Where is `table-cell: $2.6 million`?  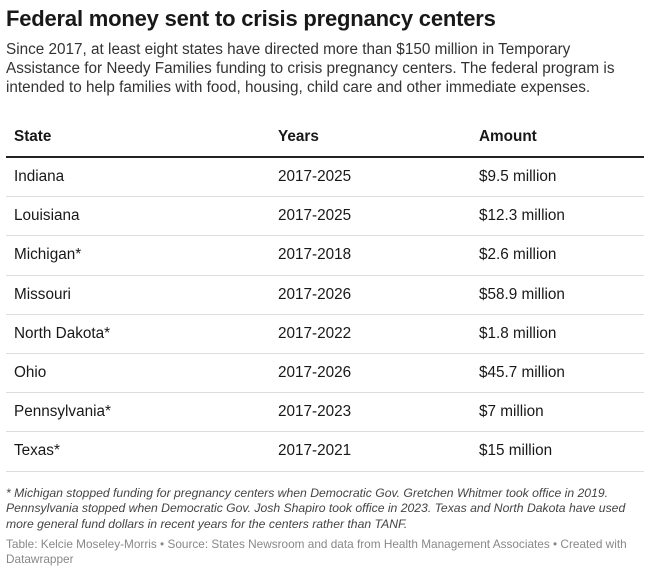
table-cell: $2.6 million is located at coordinates (557, 255).